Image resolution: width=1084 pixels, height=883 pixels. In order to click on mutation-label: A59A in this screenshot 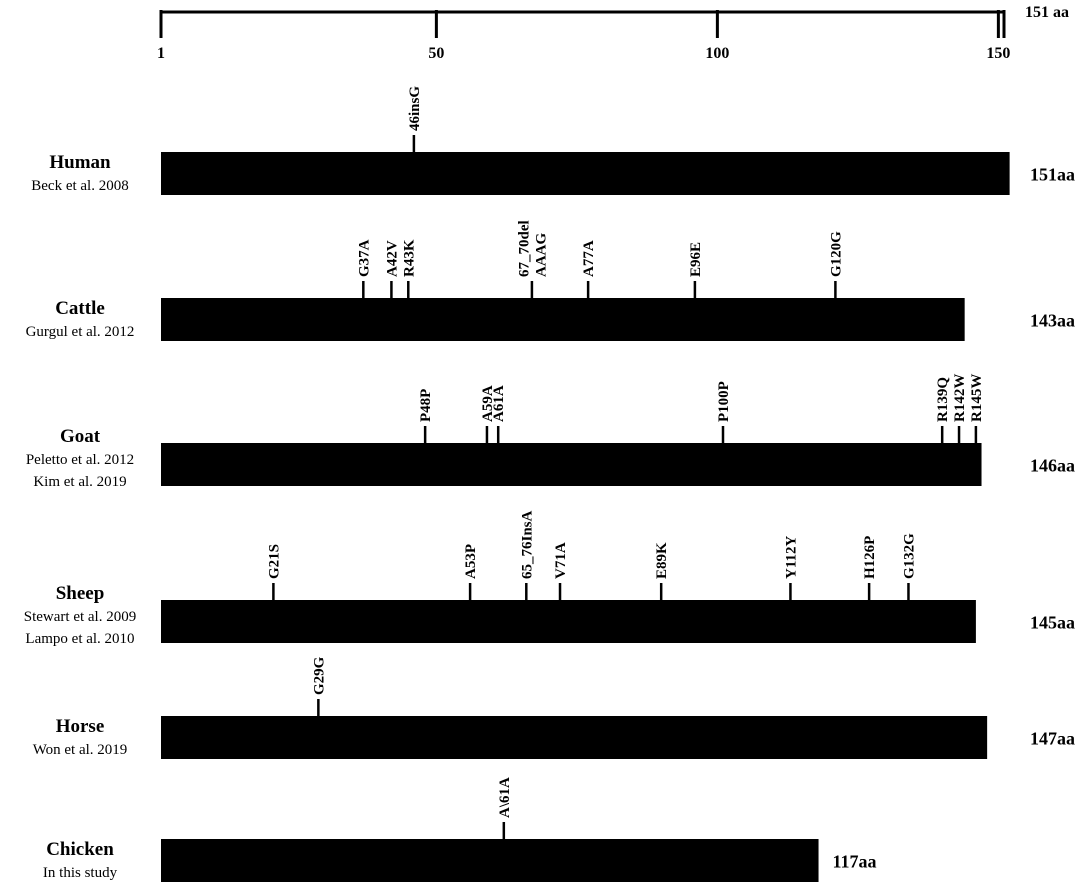, I will do `click(488, 403)`.